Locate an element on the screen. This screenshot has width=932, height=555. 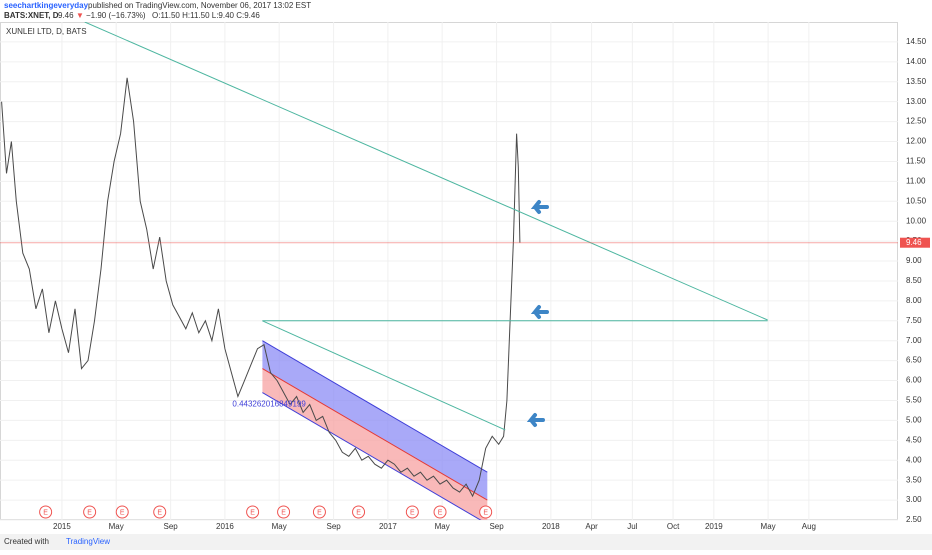
ohlc: O:11.50 H:11.50 L:9.40 C:9.46 is located at coordinates (206, 15).